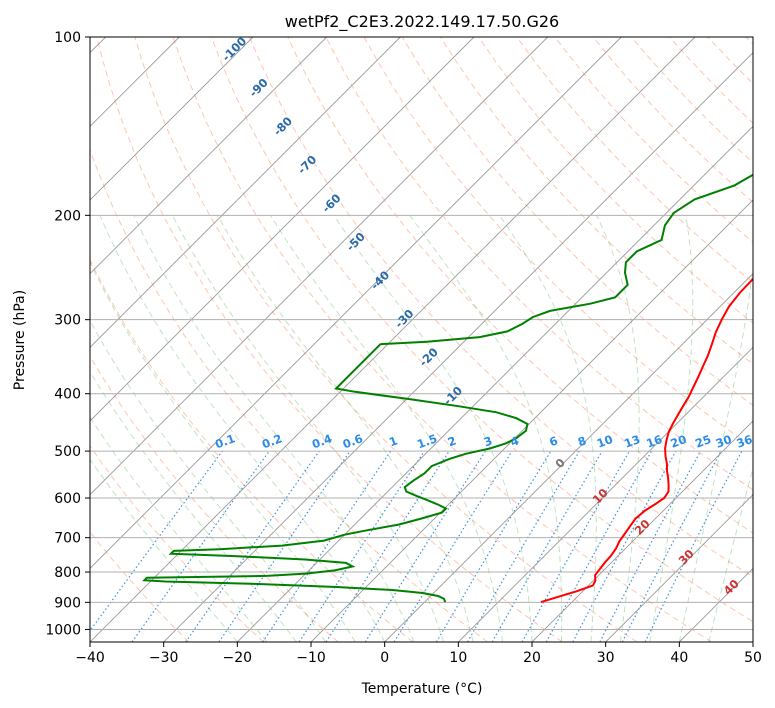  Describe the element at coordinates (282, 126) in the screenshot. I see `dry-adiabat-label: -80` at that location.